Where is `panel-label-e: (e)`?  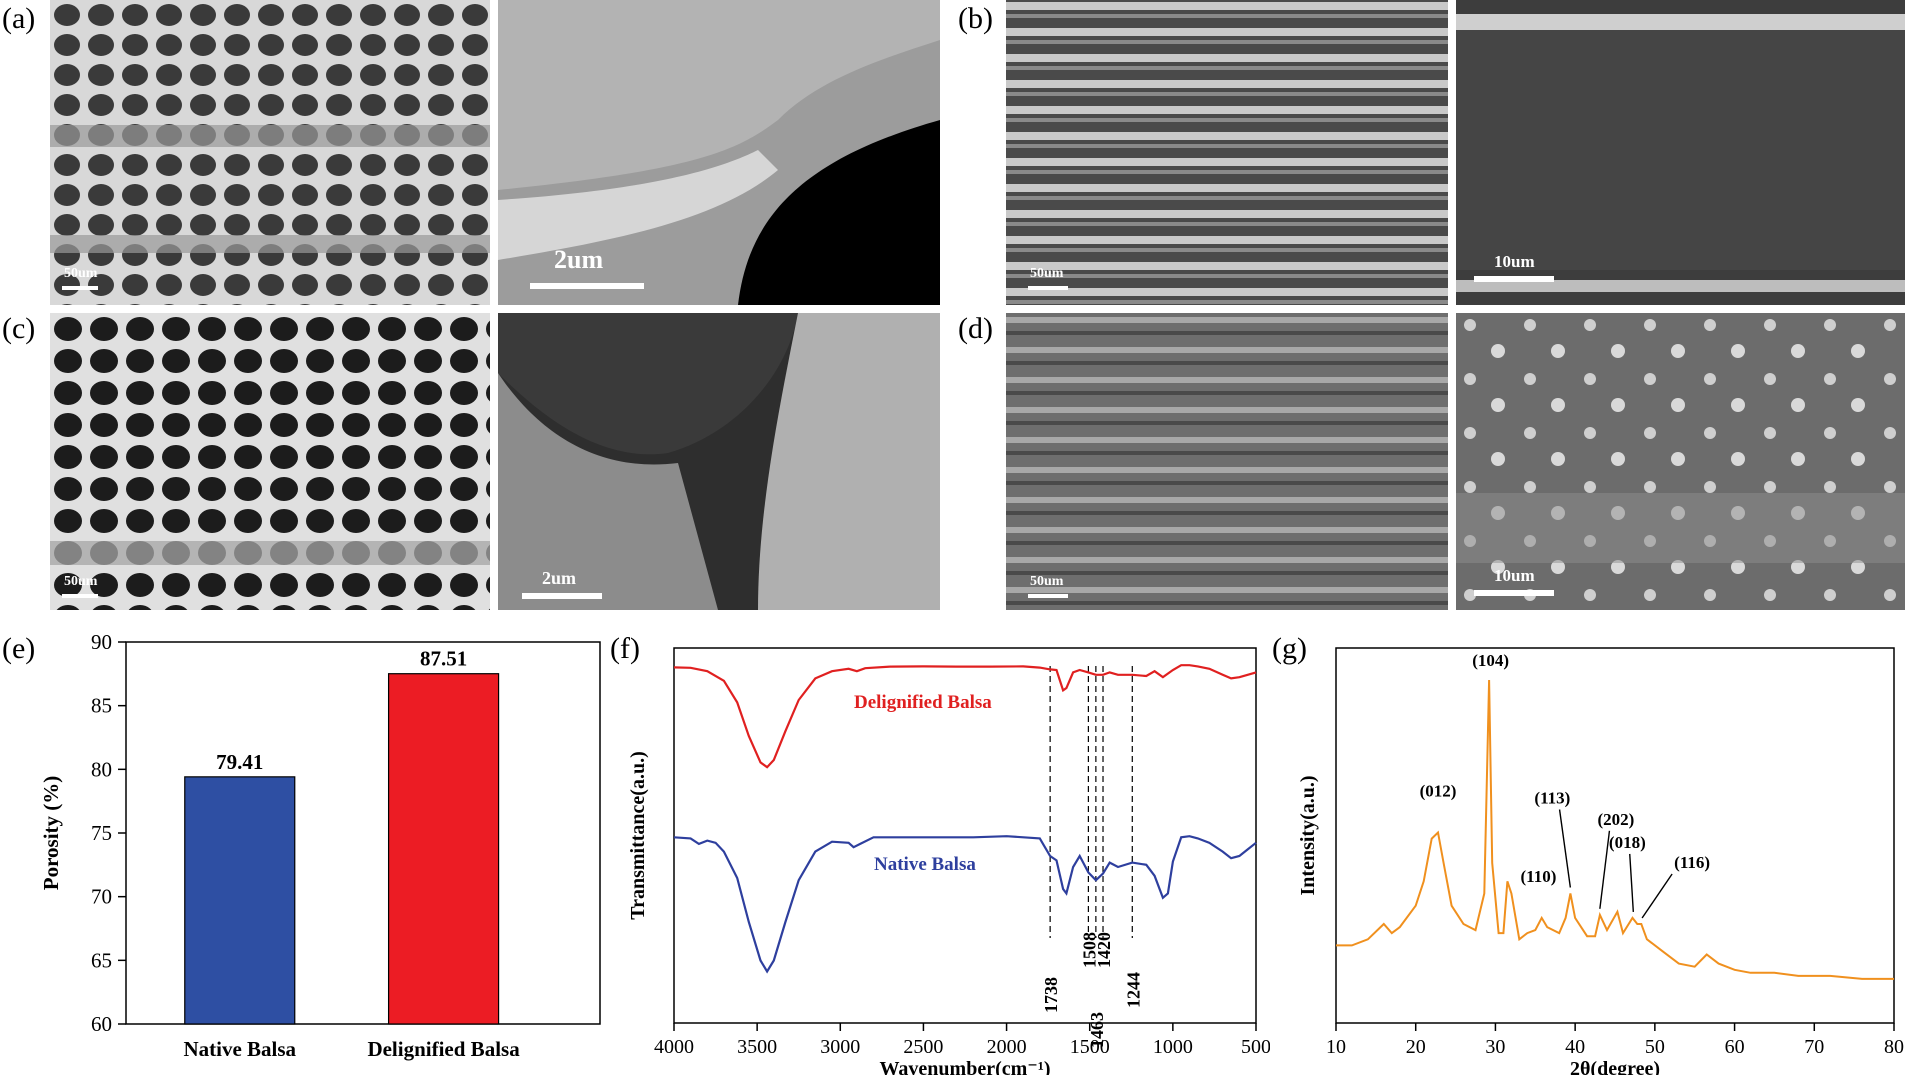
panel-label-e: (e) is located at coordinates (19, 648).